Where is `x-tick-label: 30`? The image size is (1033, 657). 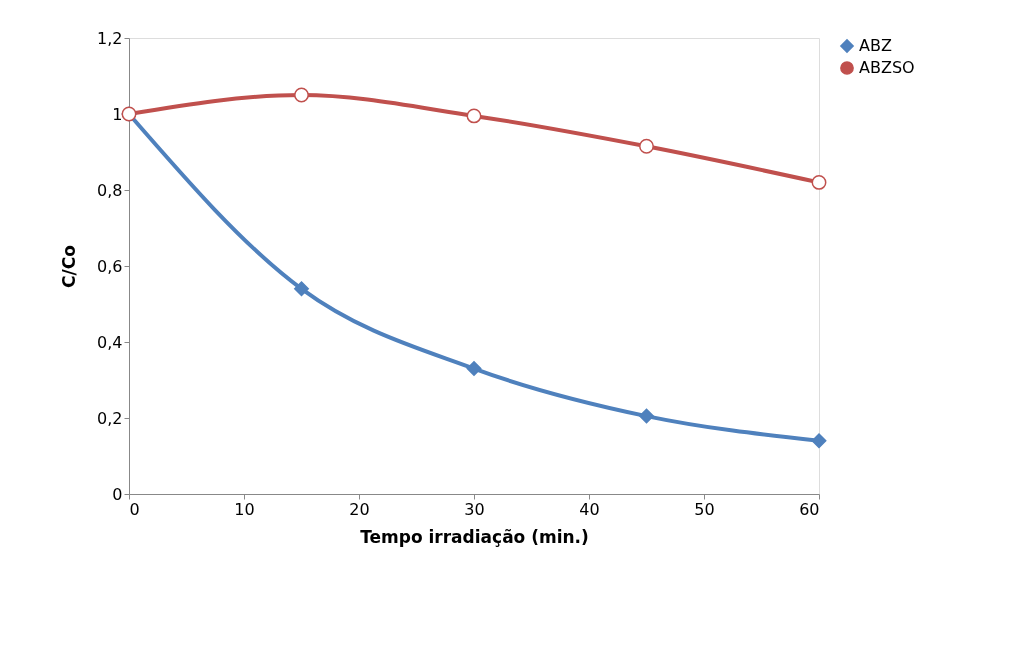 x-tick-label: 30 is located at coordinates (474, 509).